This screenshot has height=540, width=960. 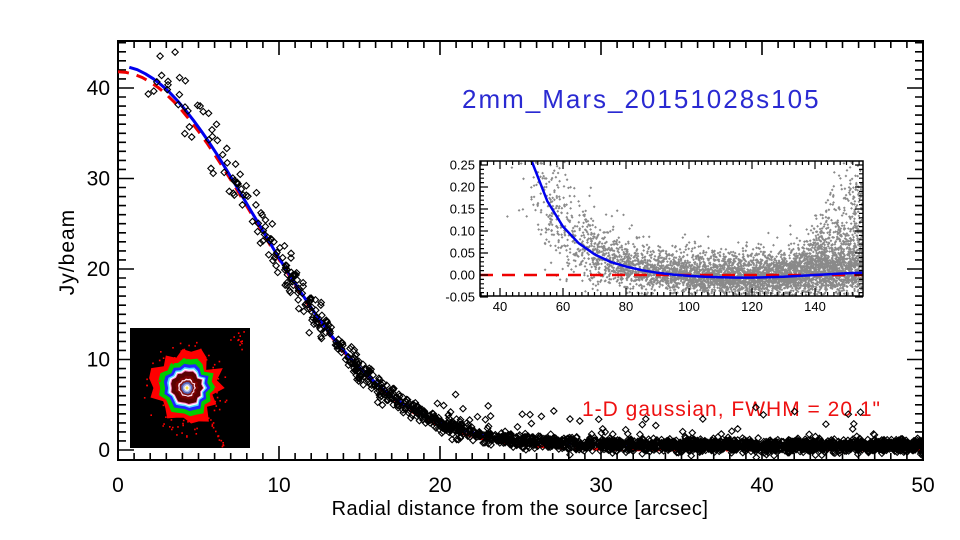 What do you see at coordinates (520, 509) in the screenshot?
I see `x-axis-label: Radial distance from the source [arcsec]` at bounding box center [520, 509].